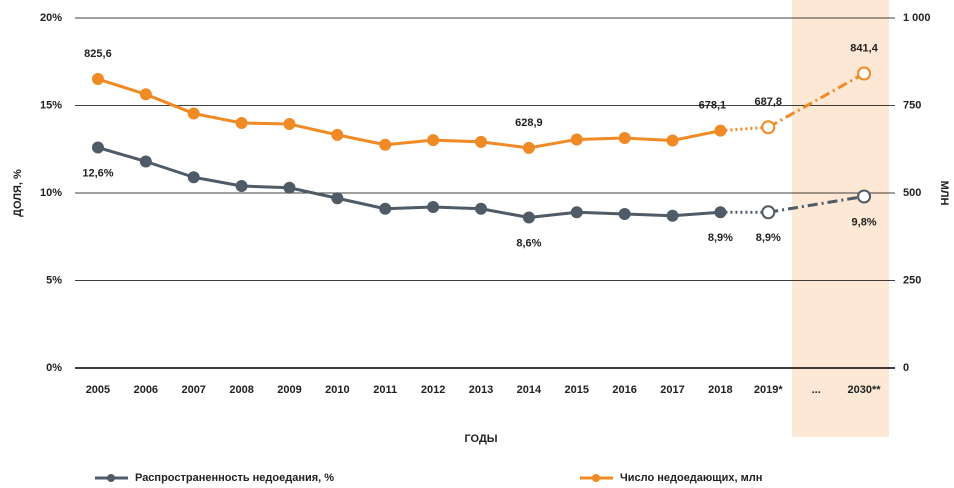 The image size is (954, 488). What do you see at coordinates (51, 18) in the screenshot?
I see `y-tick-label: 20%` at bounding box center [51, 18].